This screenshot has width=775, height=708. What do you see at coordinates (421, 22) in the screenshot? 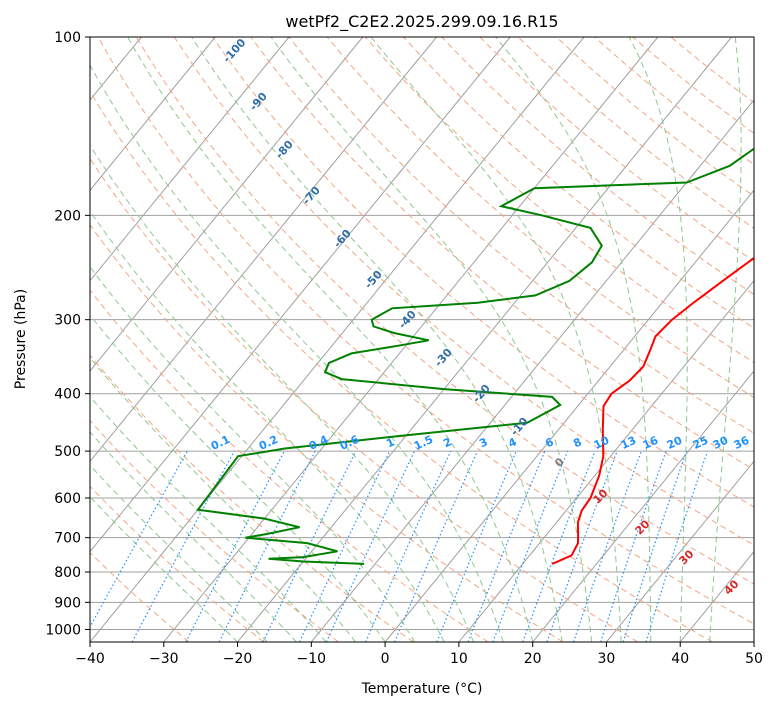
I see `chart-title: wetPf2_C2E2.2025.299.09.16.R15` at bounding box center [421, 22].